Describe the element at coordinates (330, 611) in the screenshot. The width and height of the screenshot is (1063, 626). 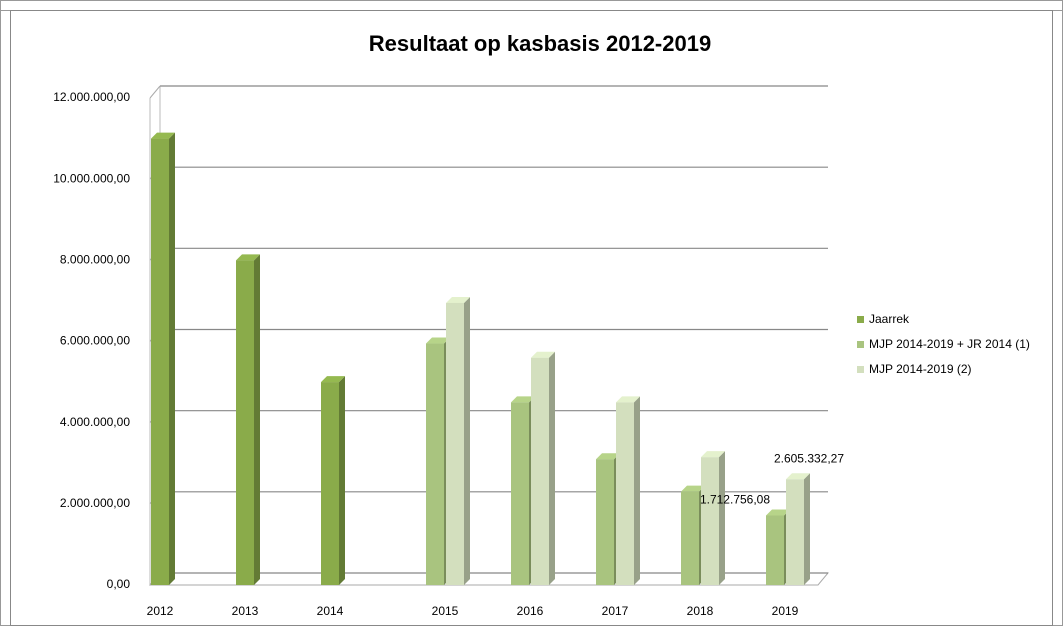
I see `x-tick-label: 2014` at that location.